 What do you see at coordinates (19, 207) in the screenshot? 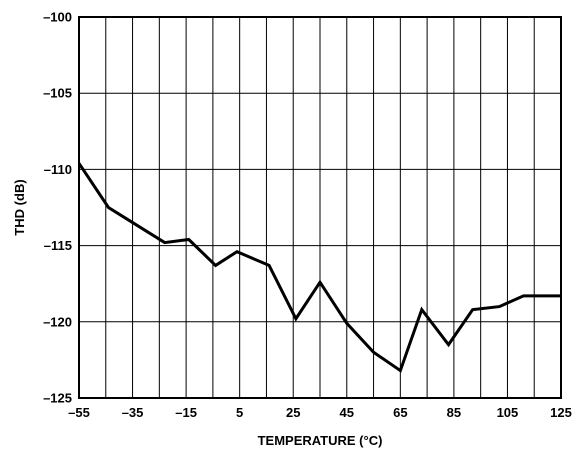
I see `y-axis-title: THD (dB)` at bounding box center [19, 207].